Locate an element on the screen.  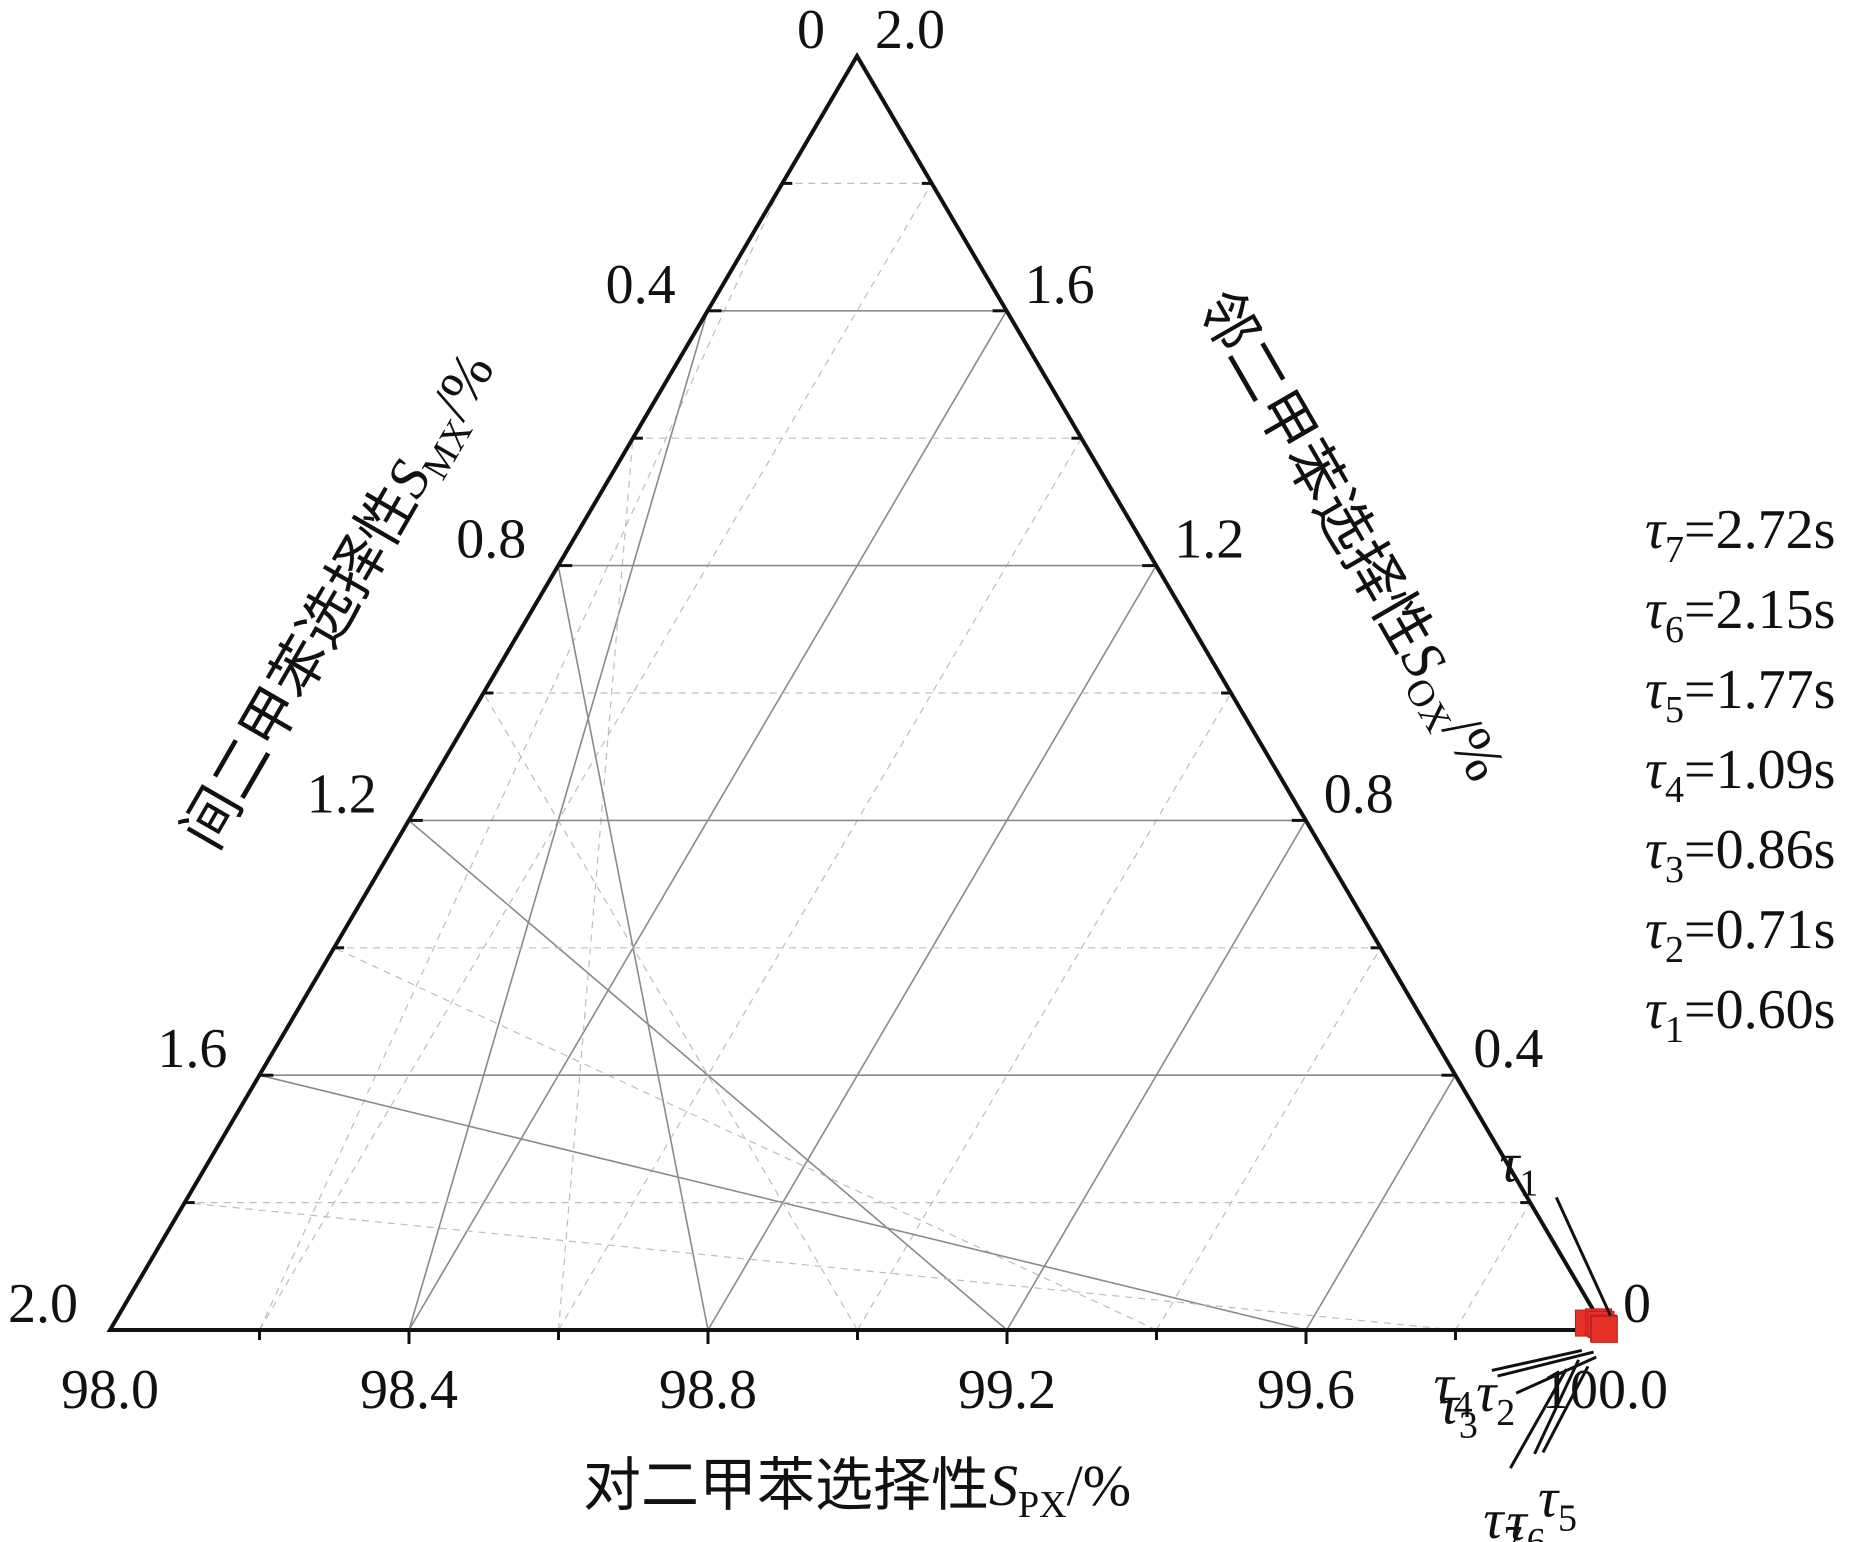
legend-entry: τ7=2.72s is located at coordinates (1740, 535).